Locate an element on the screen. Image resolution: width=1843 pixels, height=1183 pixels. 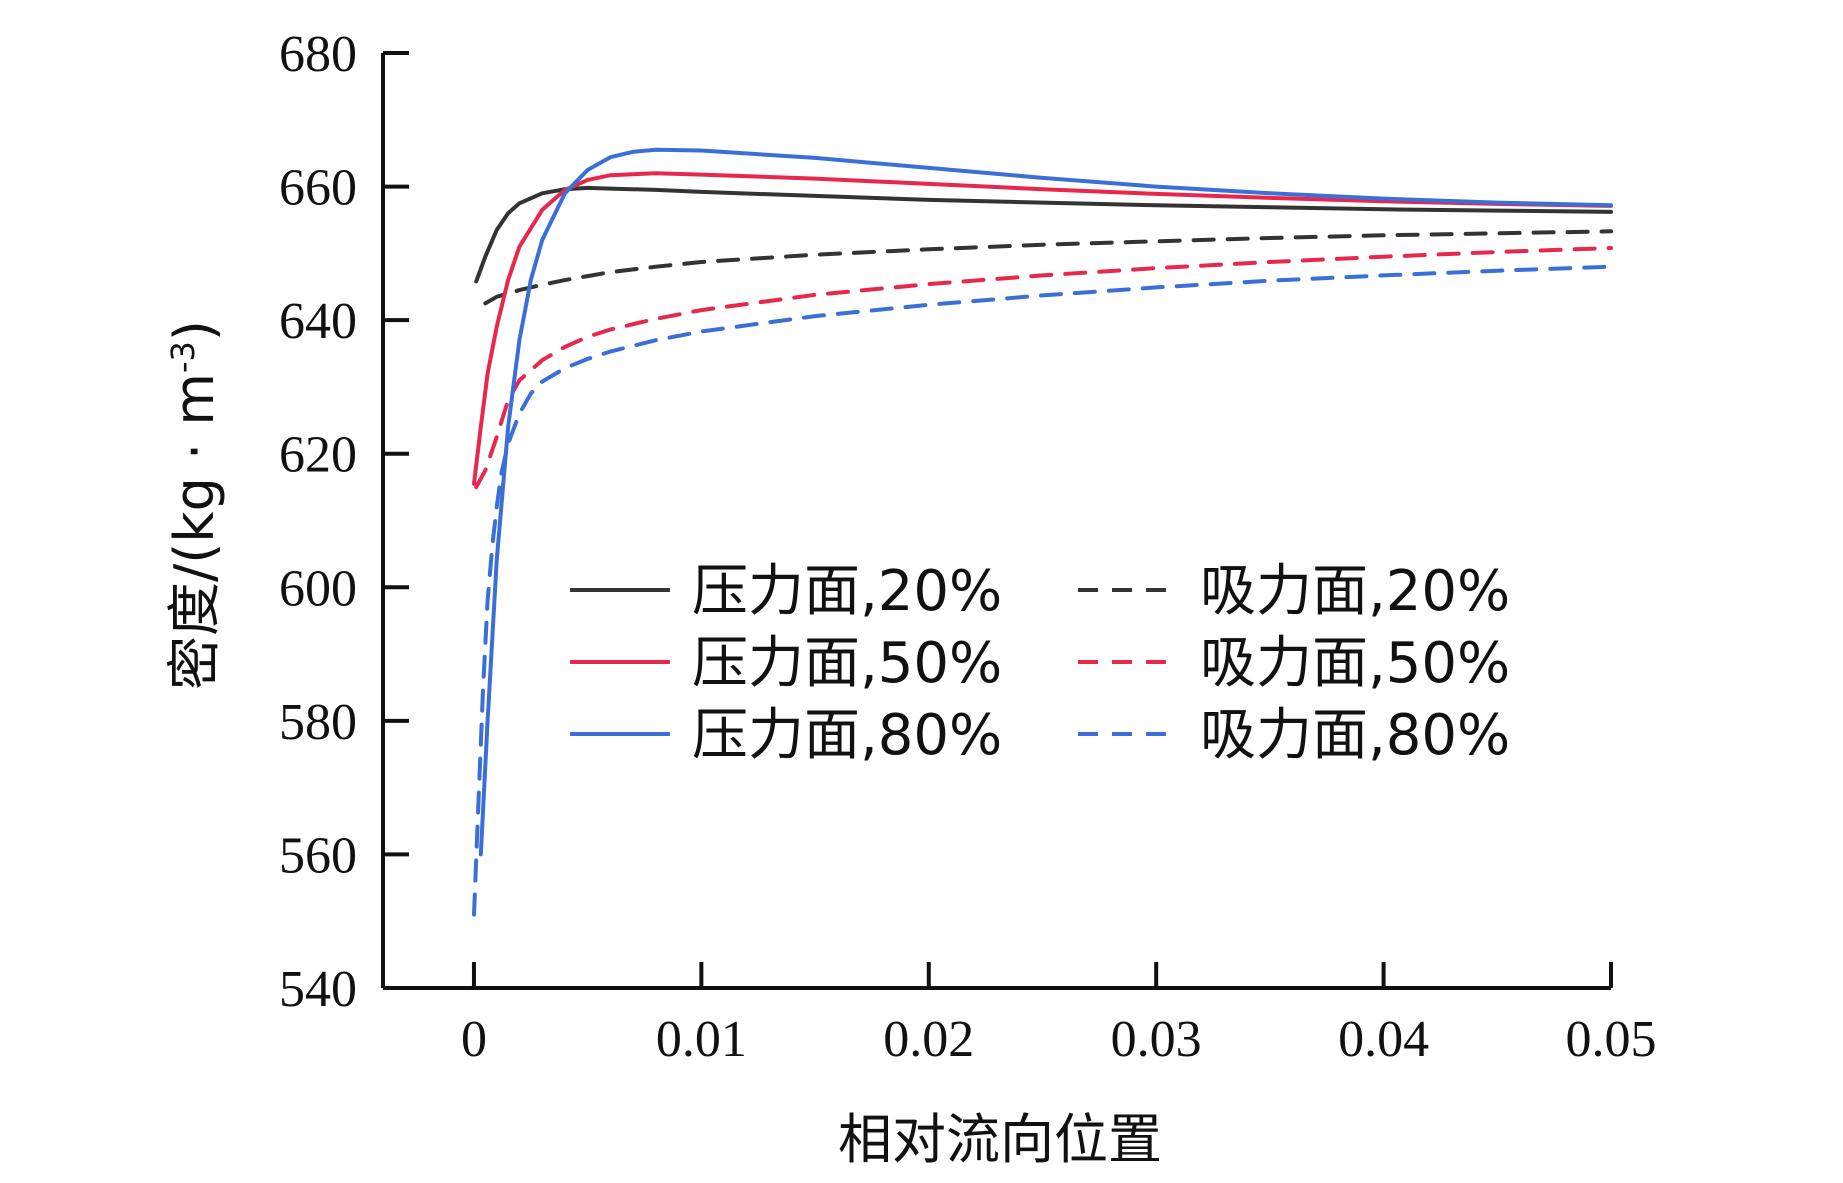
y-tick-label: 660 is located at coordinates (318, 188).